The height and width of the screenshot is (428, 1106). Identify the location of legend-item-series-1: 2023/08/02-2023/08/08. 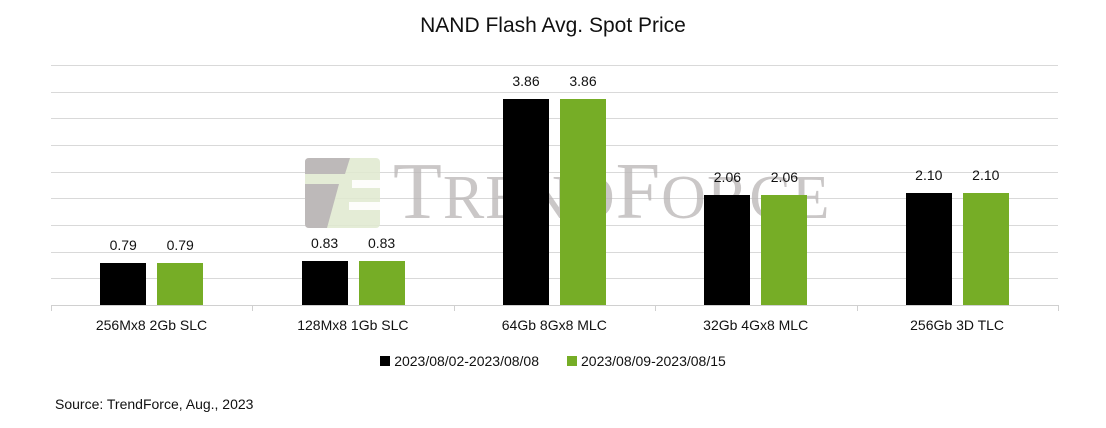
(459, 361).